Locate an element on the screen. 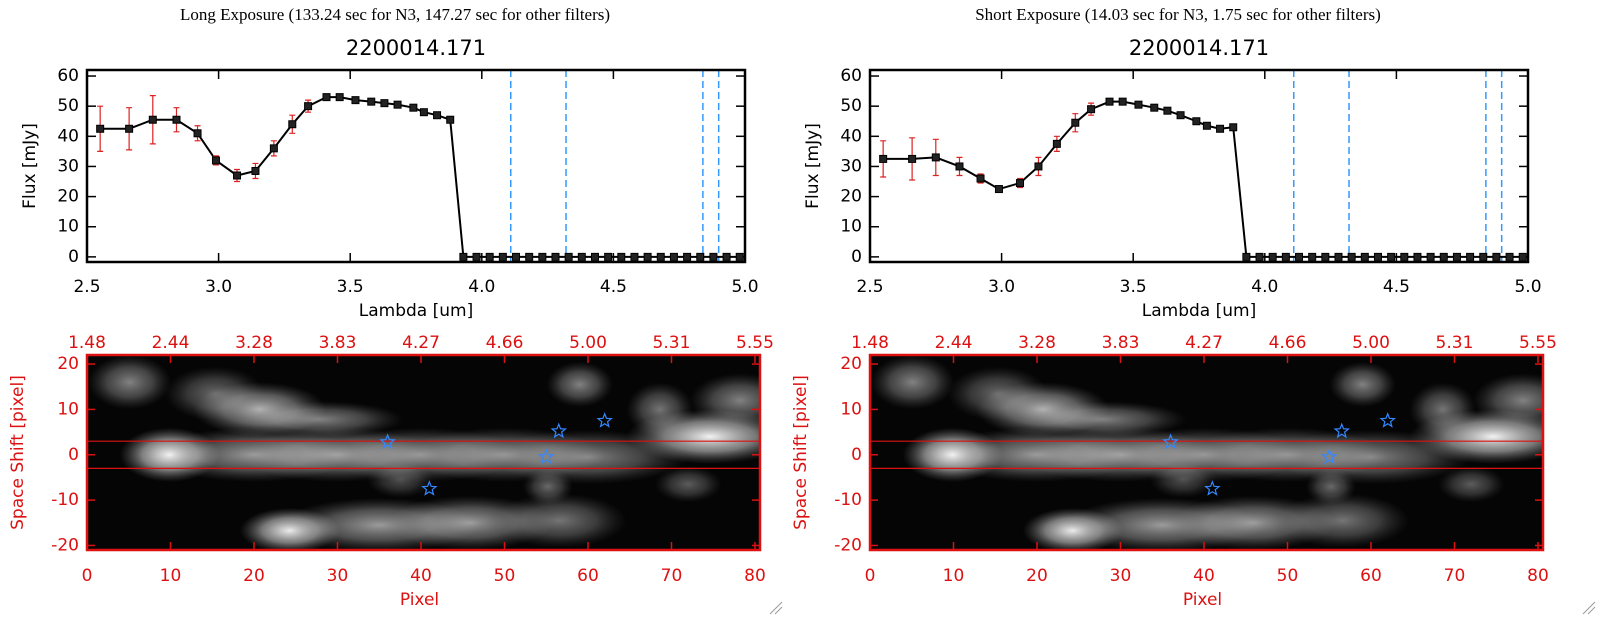 The height and width of the screenshot is (630, 1600). x-tick-label: 80 is located at coordinates (1538, 576).